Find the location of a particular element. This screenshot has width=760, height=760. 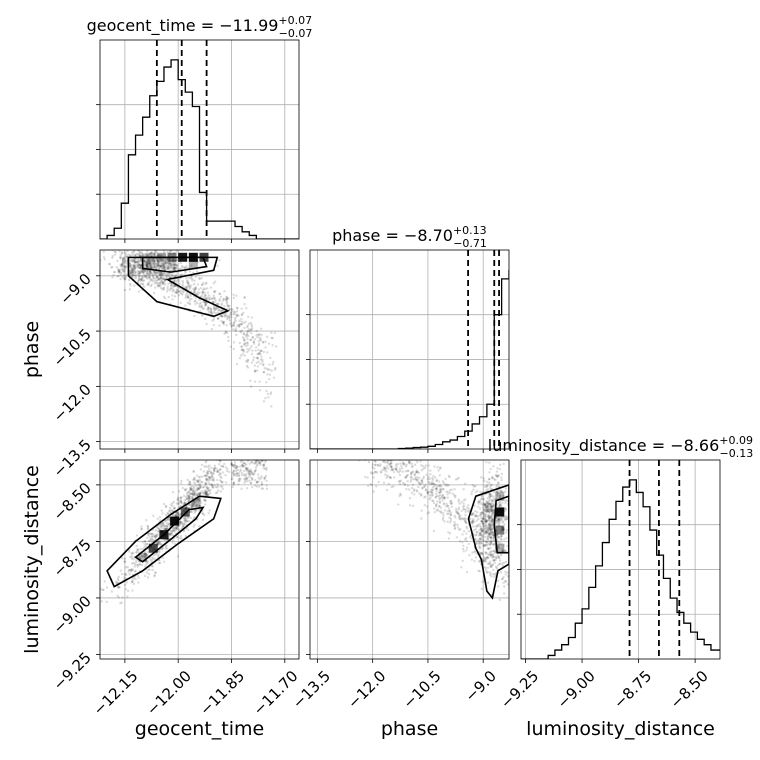

density-cell is located at coordinates (489, 530).